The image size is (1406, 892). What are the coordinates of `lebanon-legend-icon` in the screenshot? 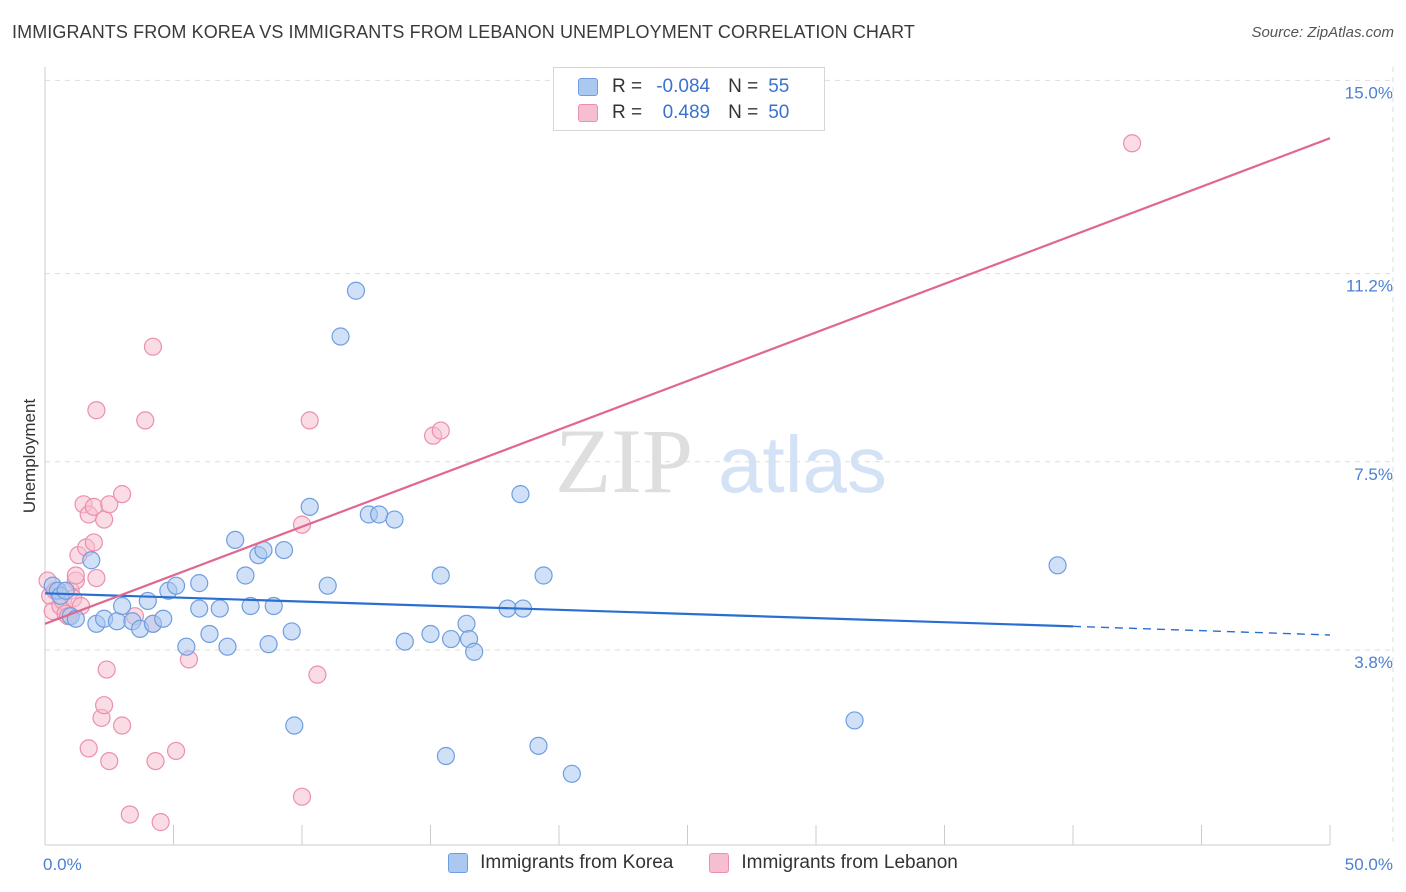 It's located at (719, 863).